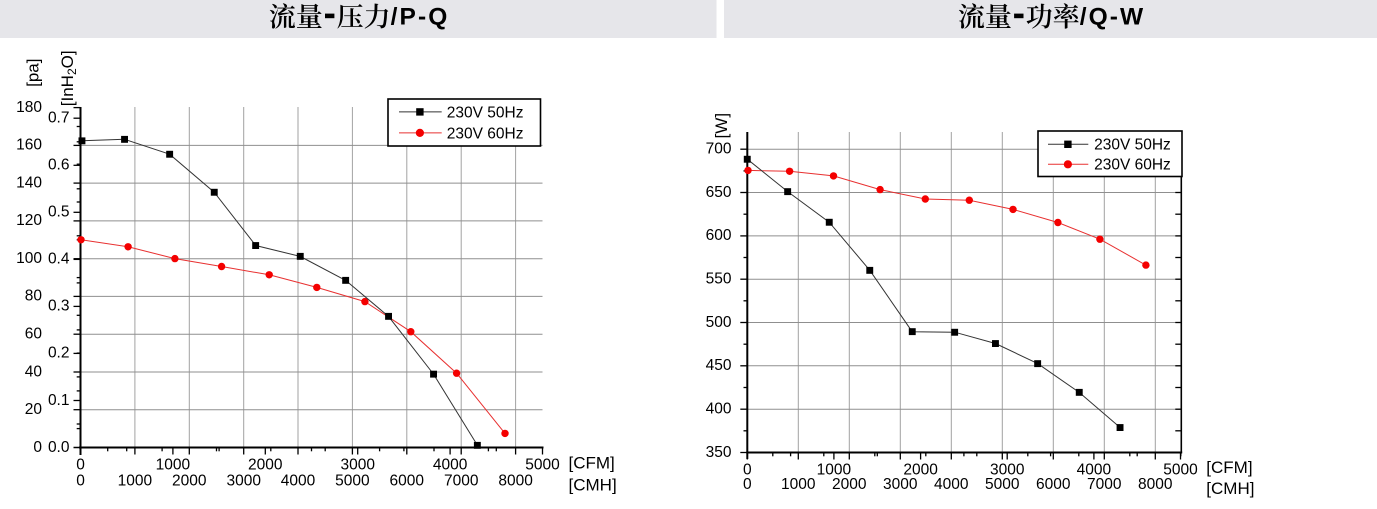 Image resolution: width=1377 pixels, height=509 pixels. Describe the element at coordinates (29, 182) in the screenshot. I see `svg-text: 140` at that location.